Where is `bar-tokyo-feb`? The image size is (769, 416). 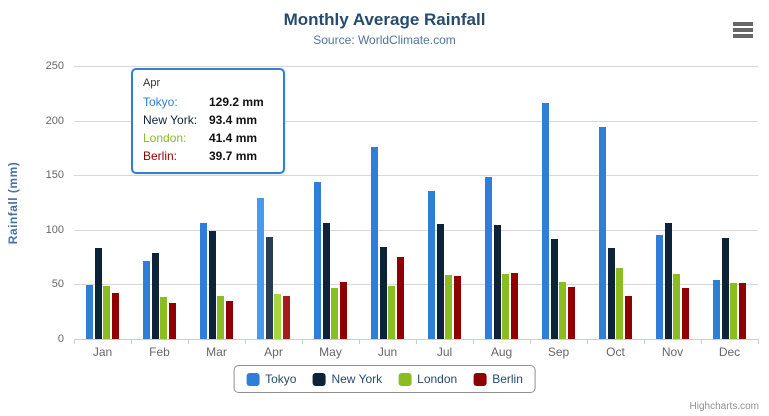
bar-tokyo-feb is located at coordinates (147, 299).